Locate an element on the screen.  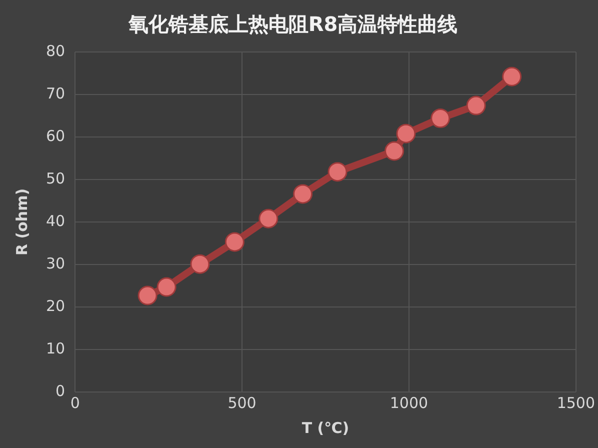
chart-title: 氧化锆基底上热电阻R8高温特性曲线 is located at coordinates (292, 24).